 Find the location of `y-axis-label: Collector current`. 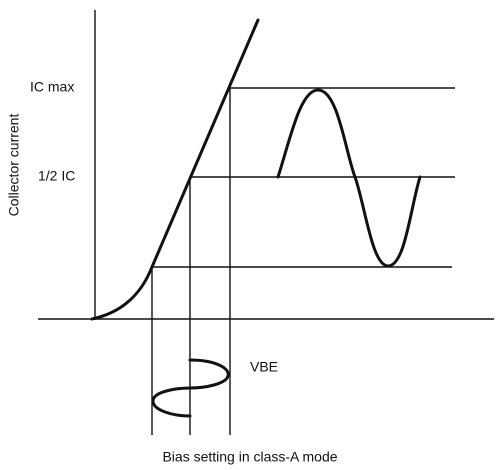

y-axis-label: Collector current is located at coordinates (14, 165).